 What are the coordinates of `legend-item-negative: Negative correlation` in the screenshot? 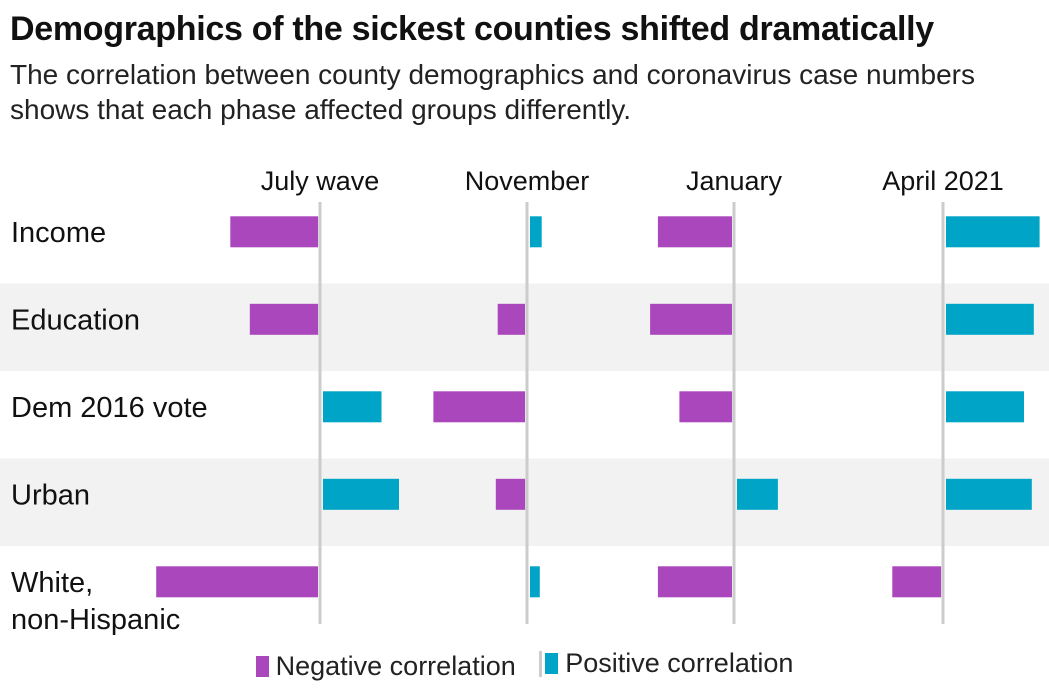 It's located at (385, 666).